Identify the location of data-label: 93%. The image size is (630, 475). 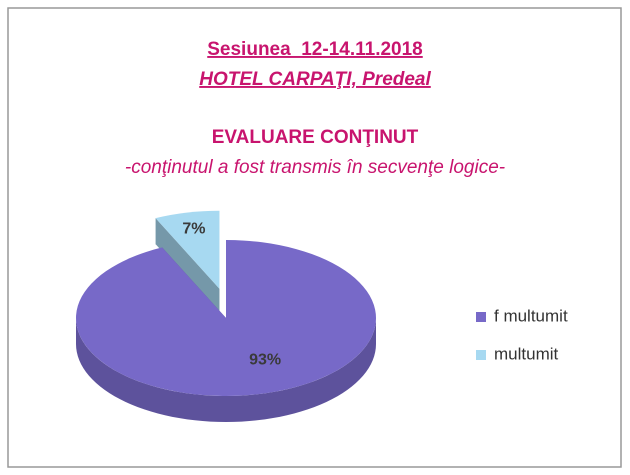
(265, 359).